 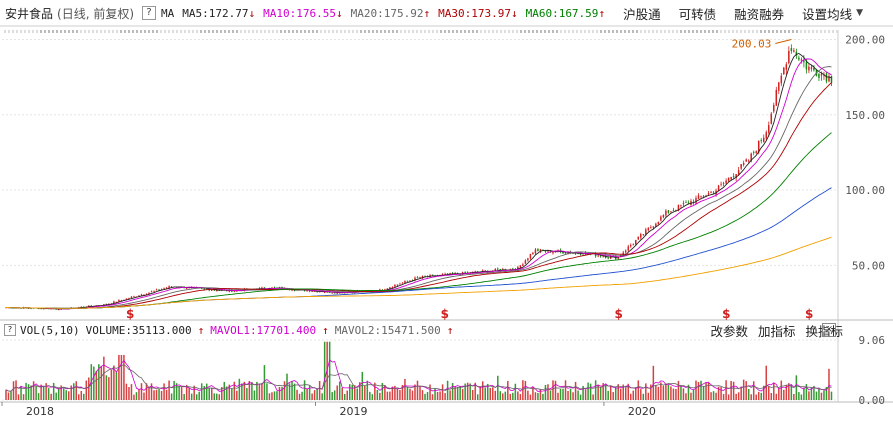 I want to click on menu-ma-settings: 设置均线, so click(x=827, y=14).